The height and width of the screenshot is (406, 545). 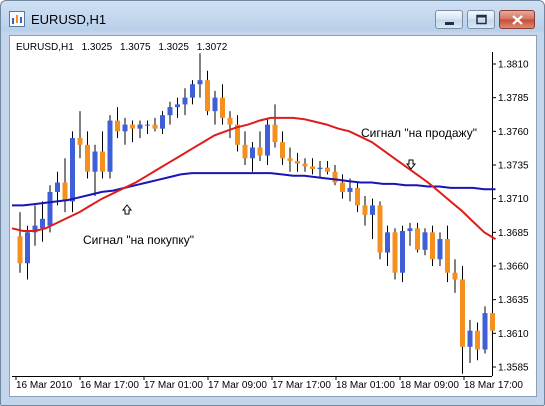 What do you see at coordinates (517, 19) in the screenshot?
I see `close-button` at bounding box center [517, 19].